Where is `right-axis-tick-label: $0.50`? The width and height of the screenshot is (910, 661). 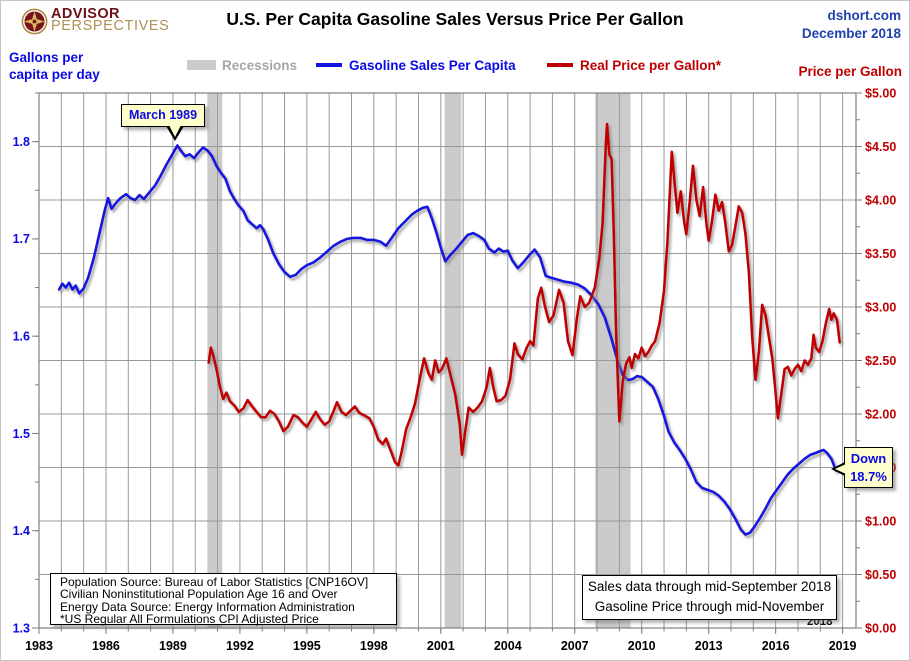
right-axis-tick-label: $0.50 is located at coordinates (880, 575).